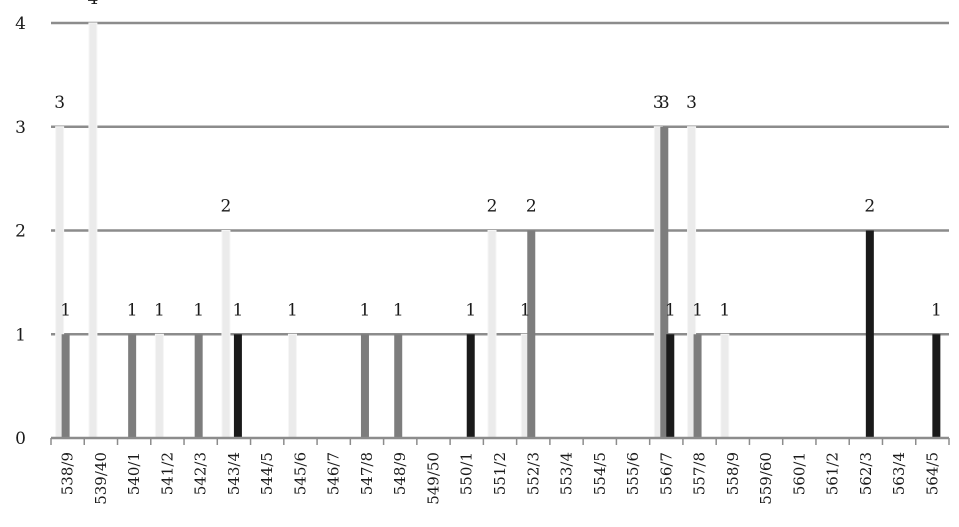 Image resolution: width=959 pixels, height=527 pixels. I want to click on x-tick-label: 546/7, so click(334, 473).